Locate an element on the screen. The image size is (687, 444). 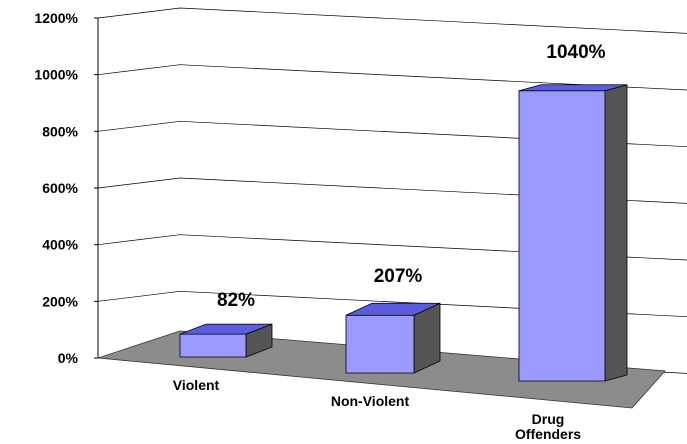
data-label: 1040% is located at coordinates (575, 52).